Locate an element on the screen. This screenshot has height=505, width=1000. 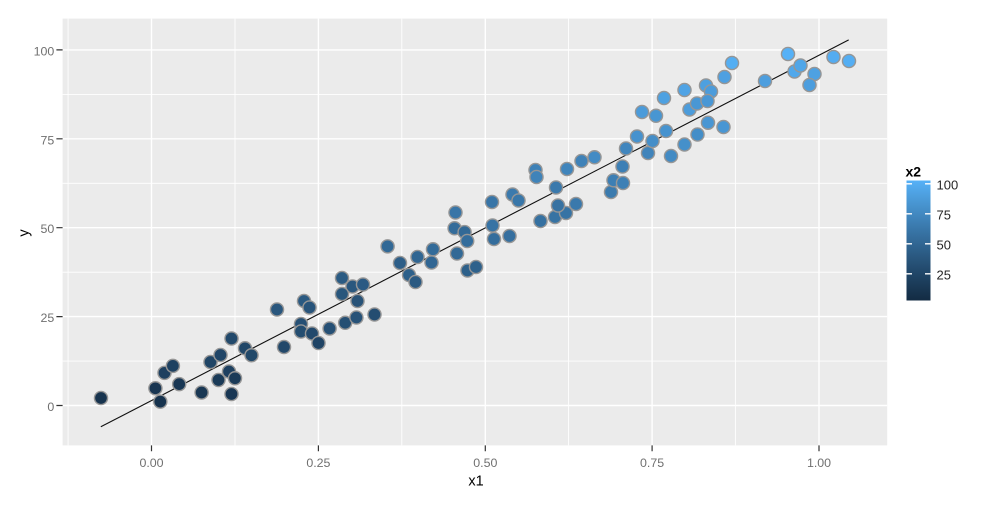
svg-text: x2 is located at coordinates (914, 172).